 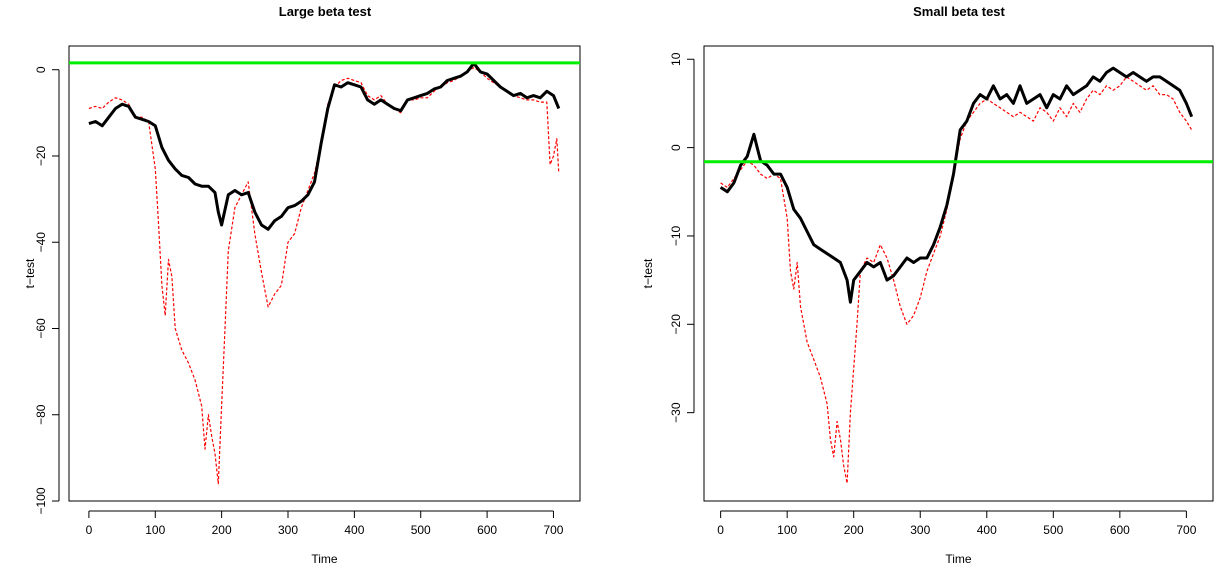 I want to click on y-tick-label: −40, so click(x=41, y=242).